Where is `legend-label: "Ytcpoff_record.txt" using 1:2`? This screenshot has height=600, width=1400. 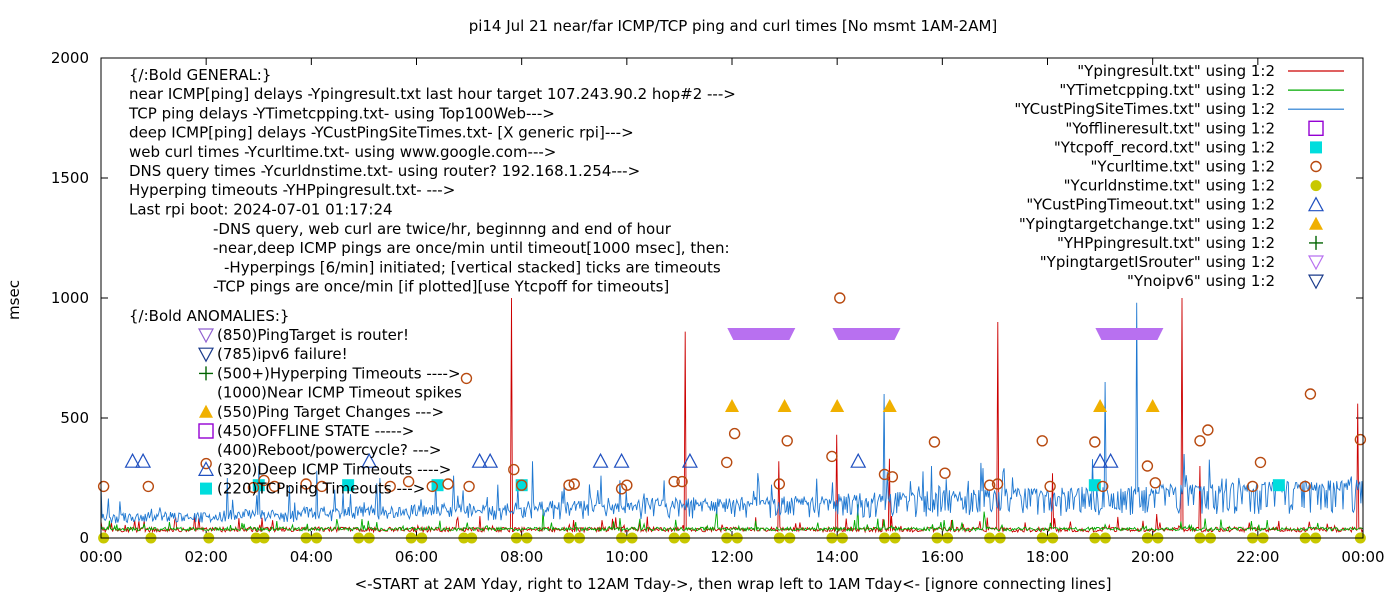
legend-label: "Ytcpoff_record.txt" using 1:2 is located at coordinates (1164, 147).